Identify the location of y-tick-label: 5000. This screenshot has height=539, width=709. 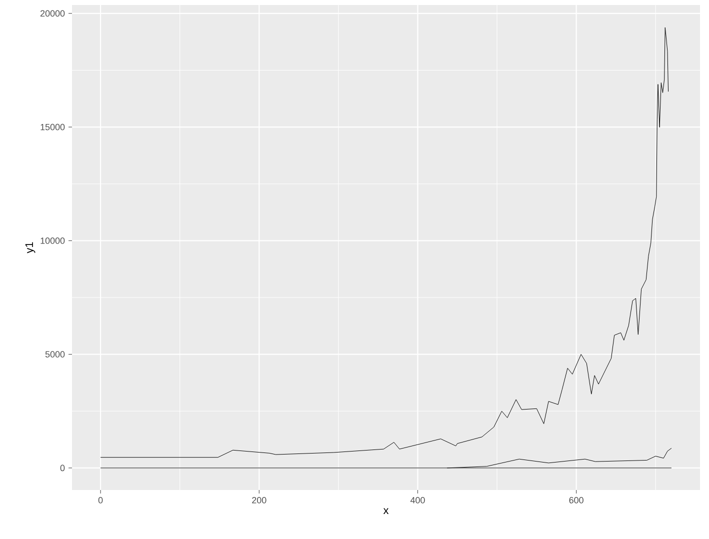
(55, 354).